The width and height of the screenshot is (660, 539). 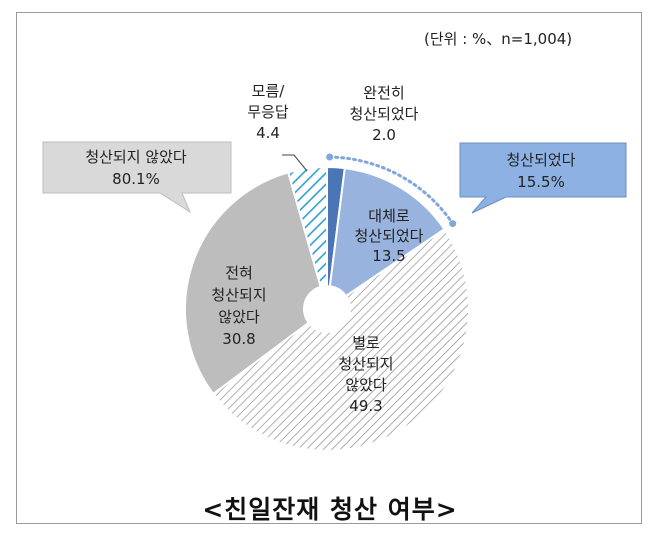 What do you see at coordinates (391, 190) in the screenshot?
I see `dotted-arc` at bounding box center [391, 190].